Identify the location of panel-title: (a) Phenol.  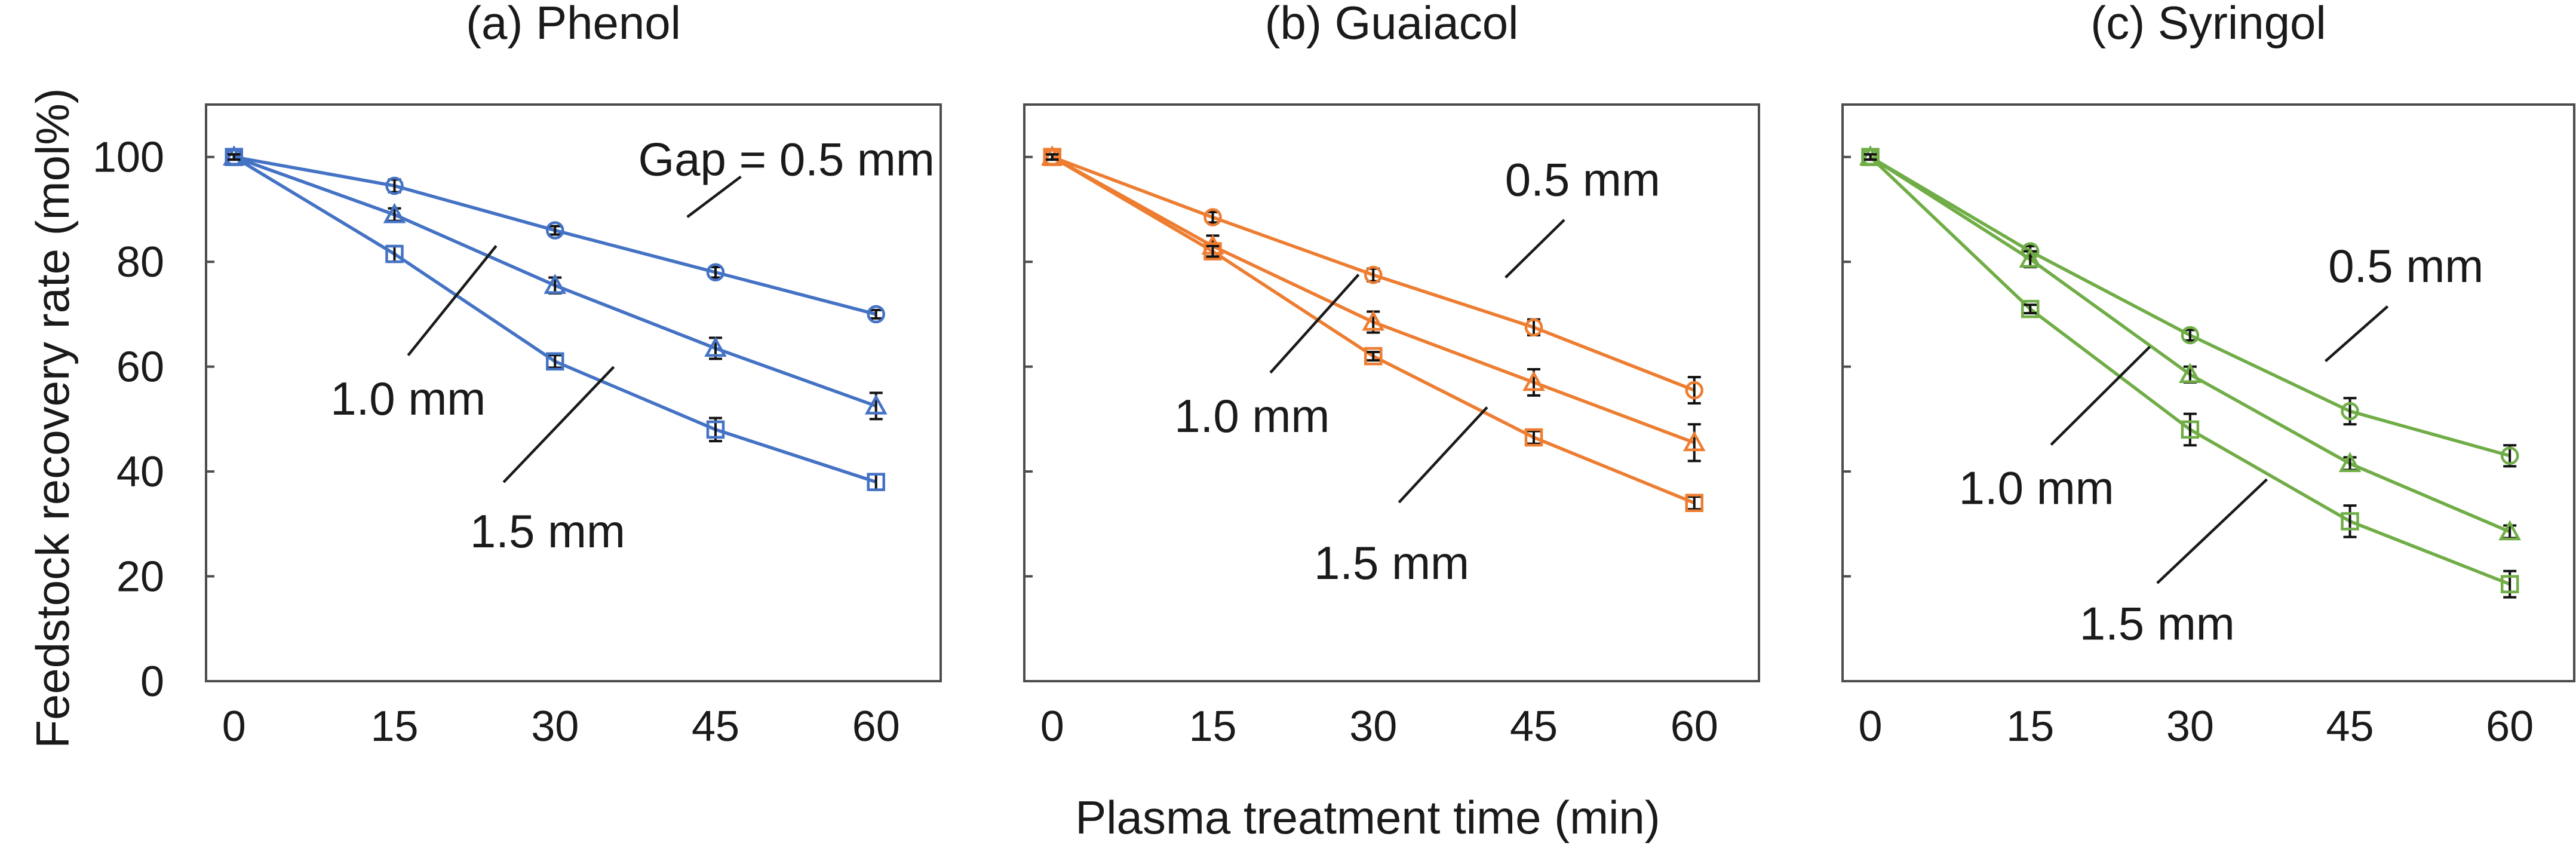
(573, 25).